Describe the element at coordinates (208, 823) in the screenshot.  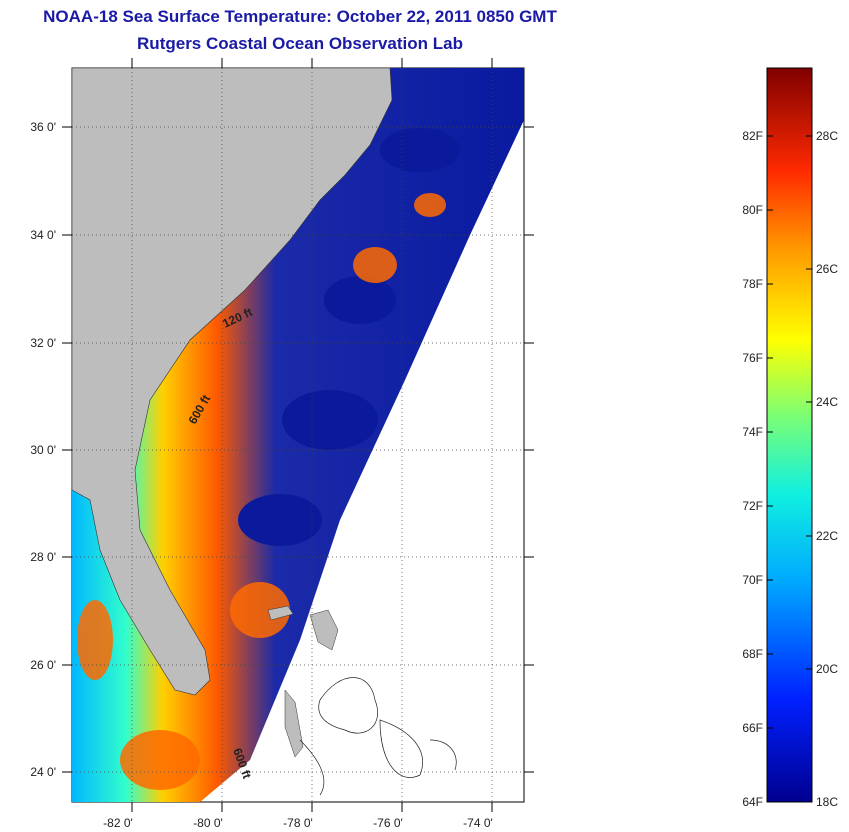
I see `lon-label-80: -80 0'` at that location.